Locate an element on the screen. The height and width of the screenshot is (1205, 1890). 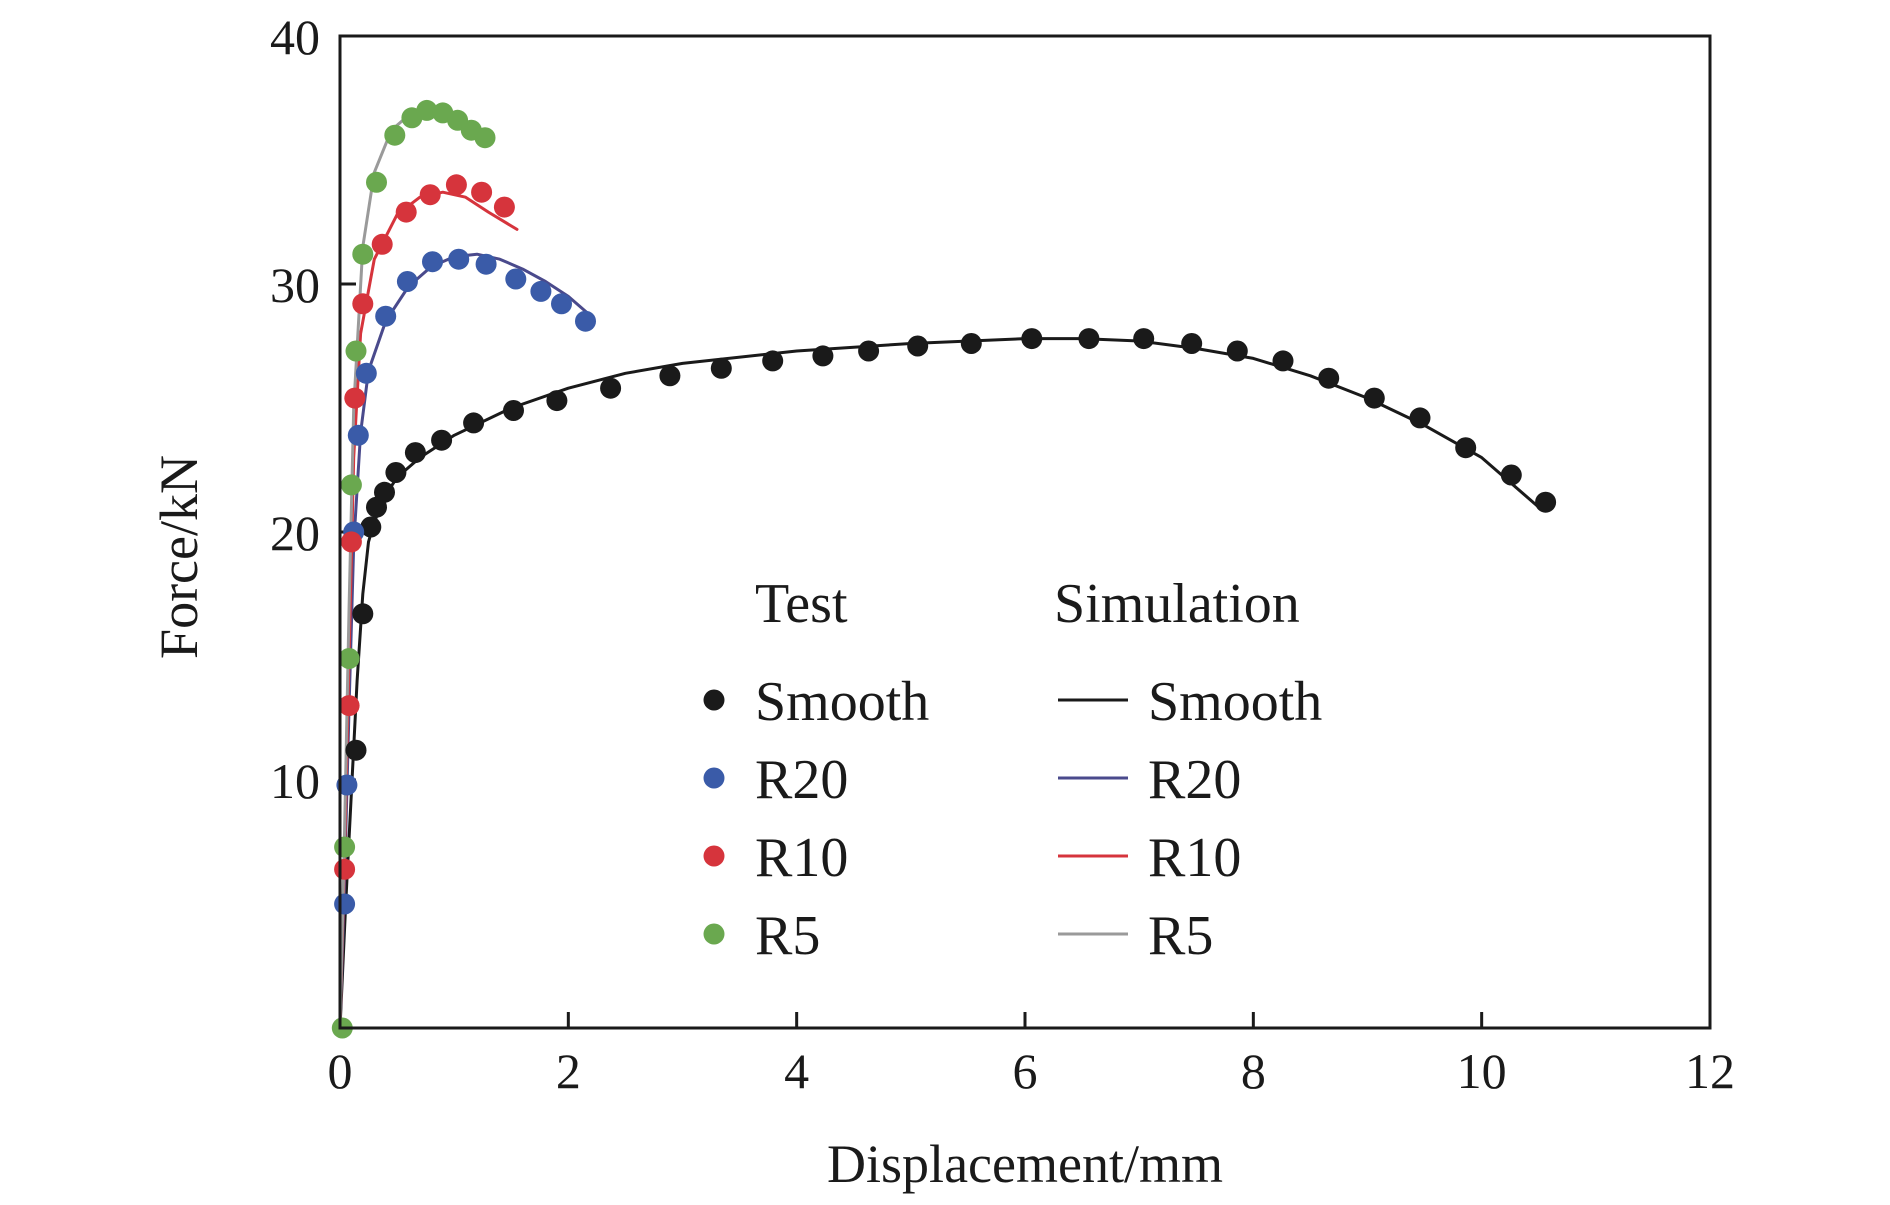
x-tick-label: 4 is located at coordinates (796, 1071).